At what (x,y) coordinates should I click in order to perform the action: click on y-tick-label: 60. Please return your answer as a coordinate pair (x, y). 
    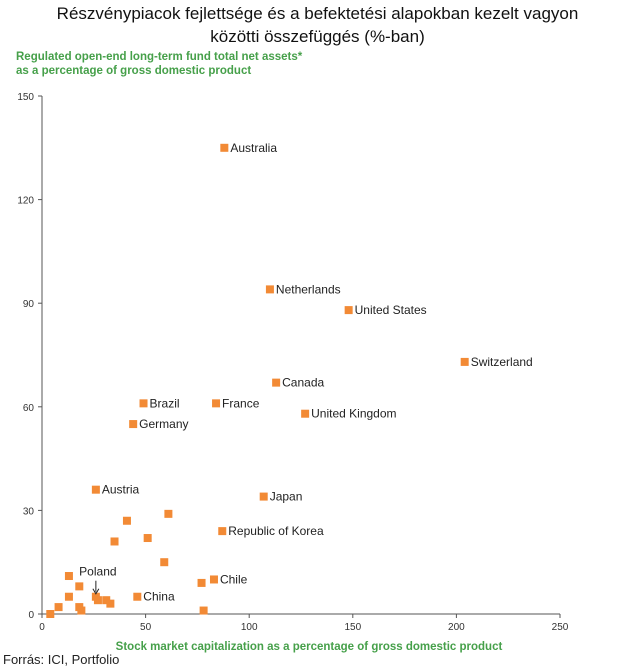
    Looking at the image, I should click on (29, 408).